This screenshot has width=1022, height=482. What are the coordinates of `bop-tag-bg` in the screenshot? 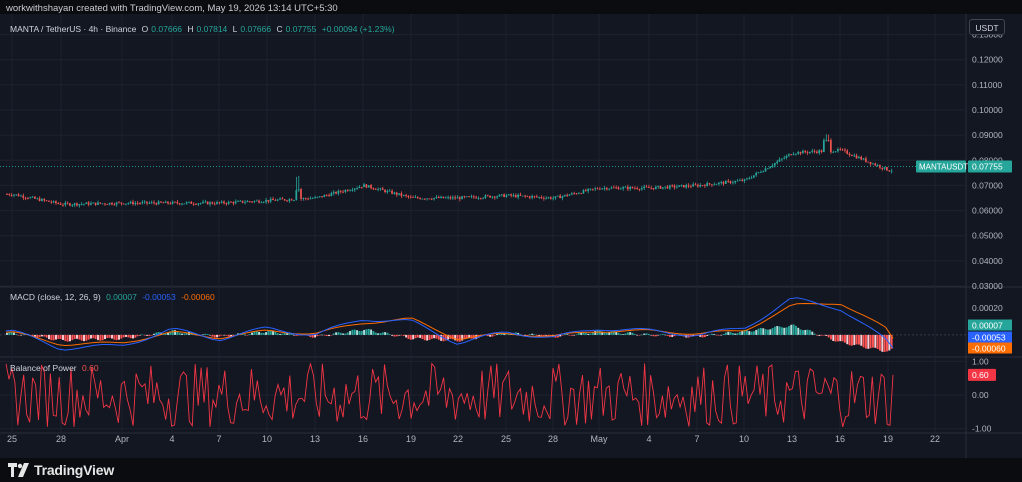 It's located at (982, 374).